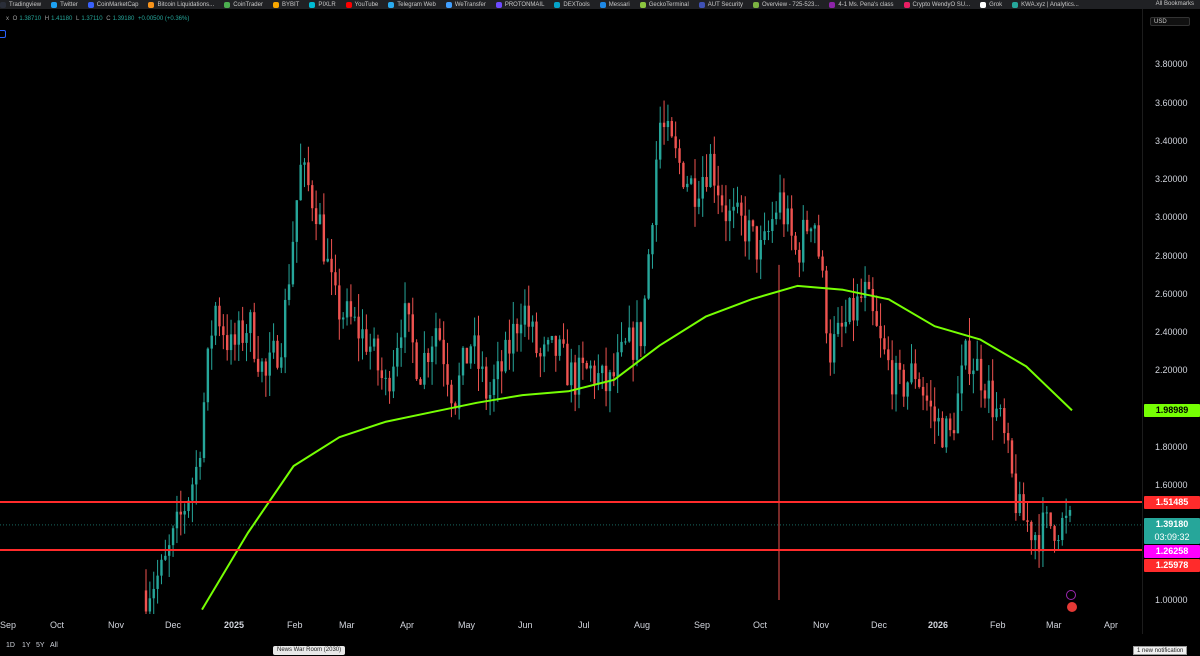  I want to click on price-tick-label: 3.80000, so click(1171, 64).